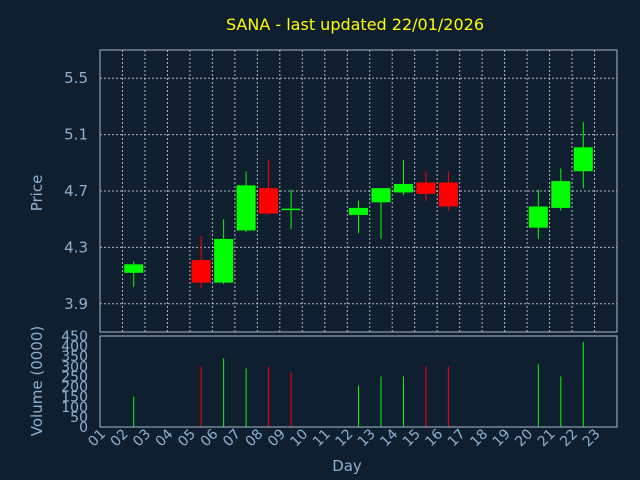 This screenshot has height=480, width=640. I want to click on volume-tick-label: 50, so click(79, 418).